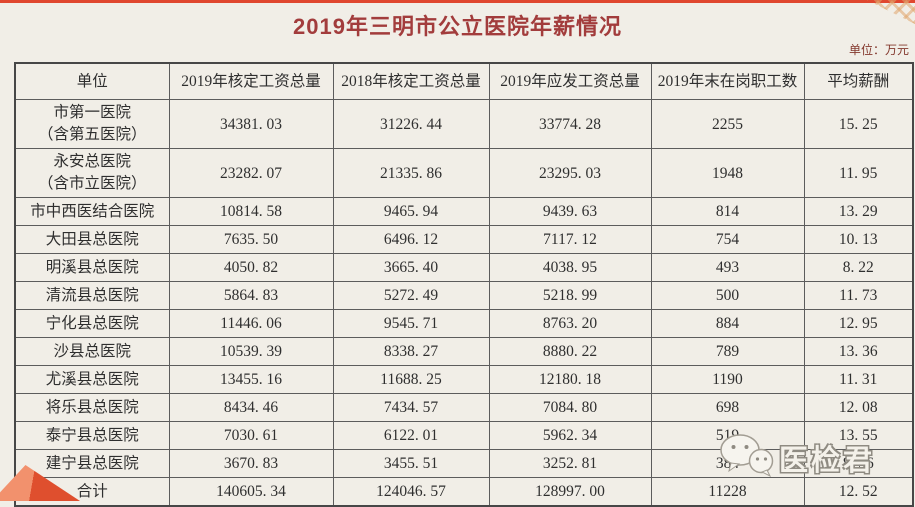  Describe the element at coordinates (92, 124) in the screenshot. I see `unit-cell: 市第一医院 （含第五医院）` at that location.